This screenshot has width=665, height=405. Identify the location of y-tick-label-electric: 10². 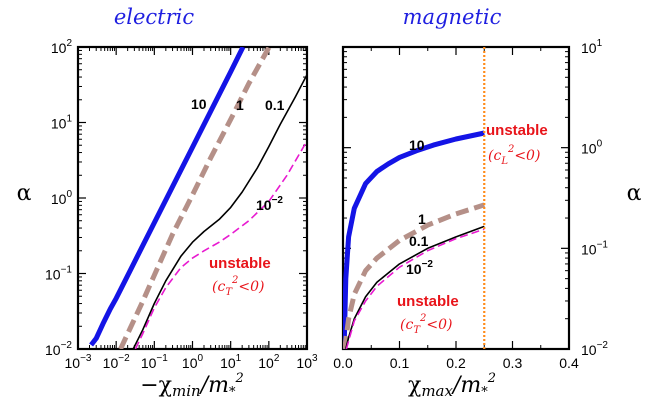
(62, 47).